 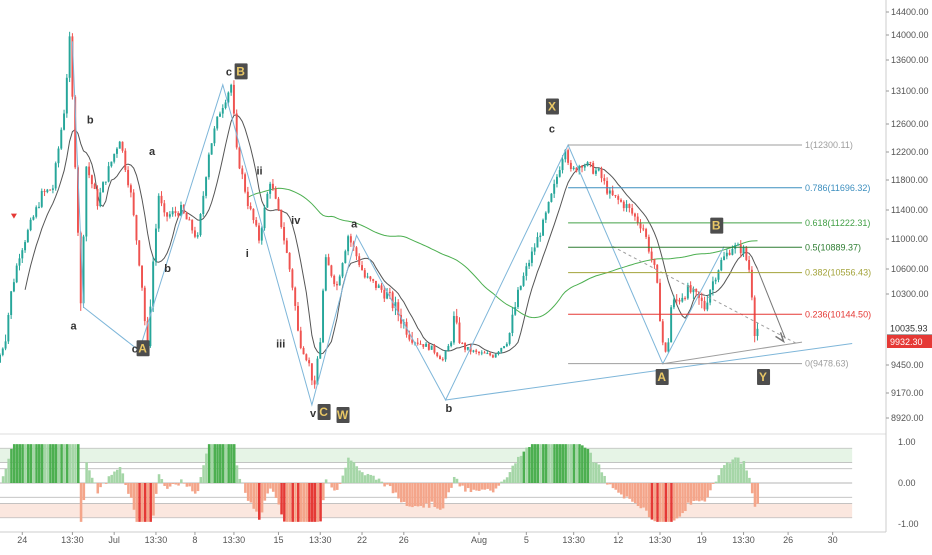 I want to click on price-tick-label: 12600.00, so click(x=910, y=124).